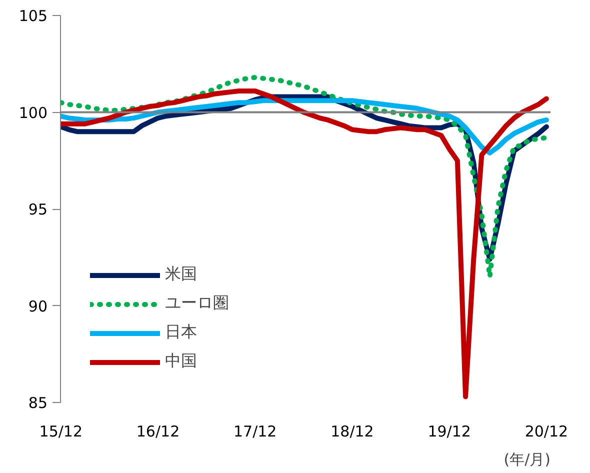  Describe the element at coordinates (38, 209) in the screenshot. I see `y-tick-label: 95` at that location.